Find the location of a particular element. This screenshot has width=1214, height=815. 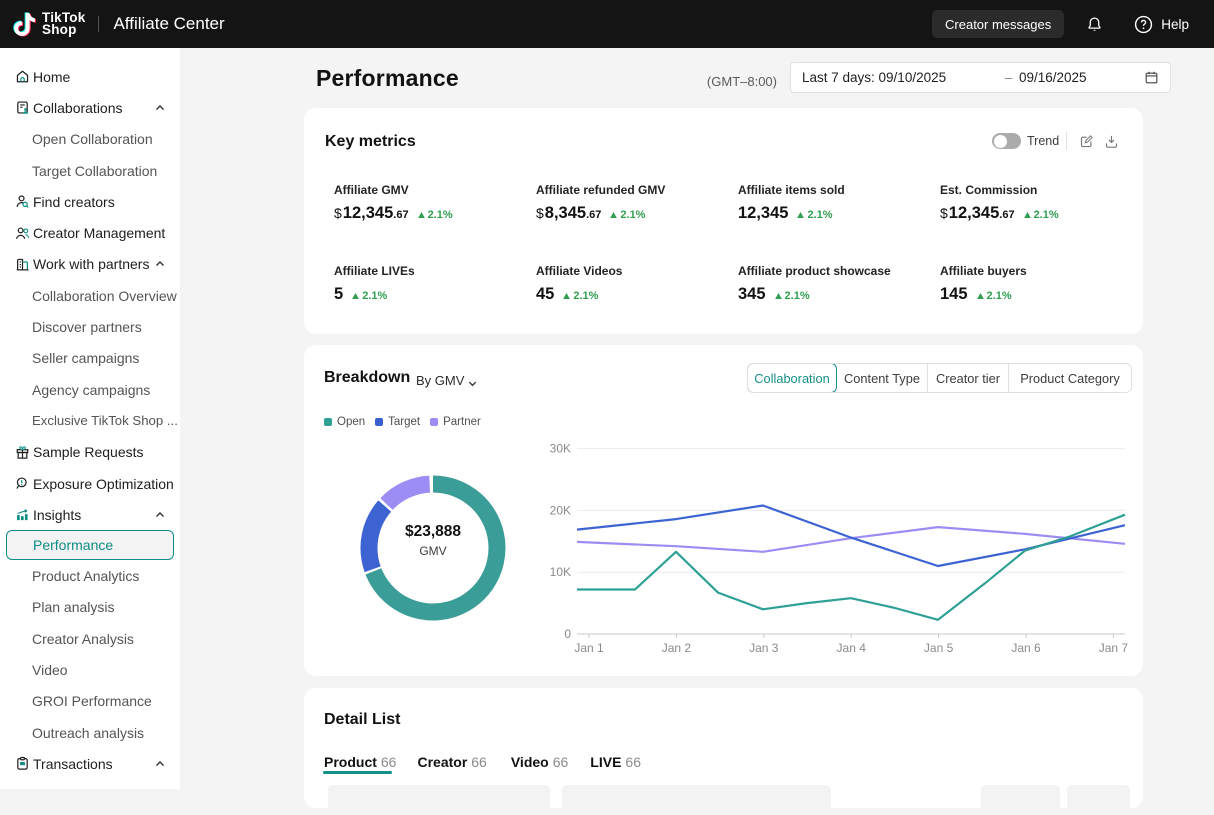

svg-text: $23,888 is located at coordinates (433, 531).